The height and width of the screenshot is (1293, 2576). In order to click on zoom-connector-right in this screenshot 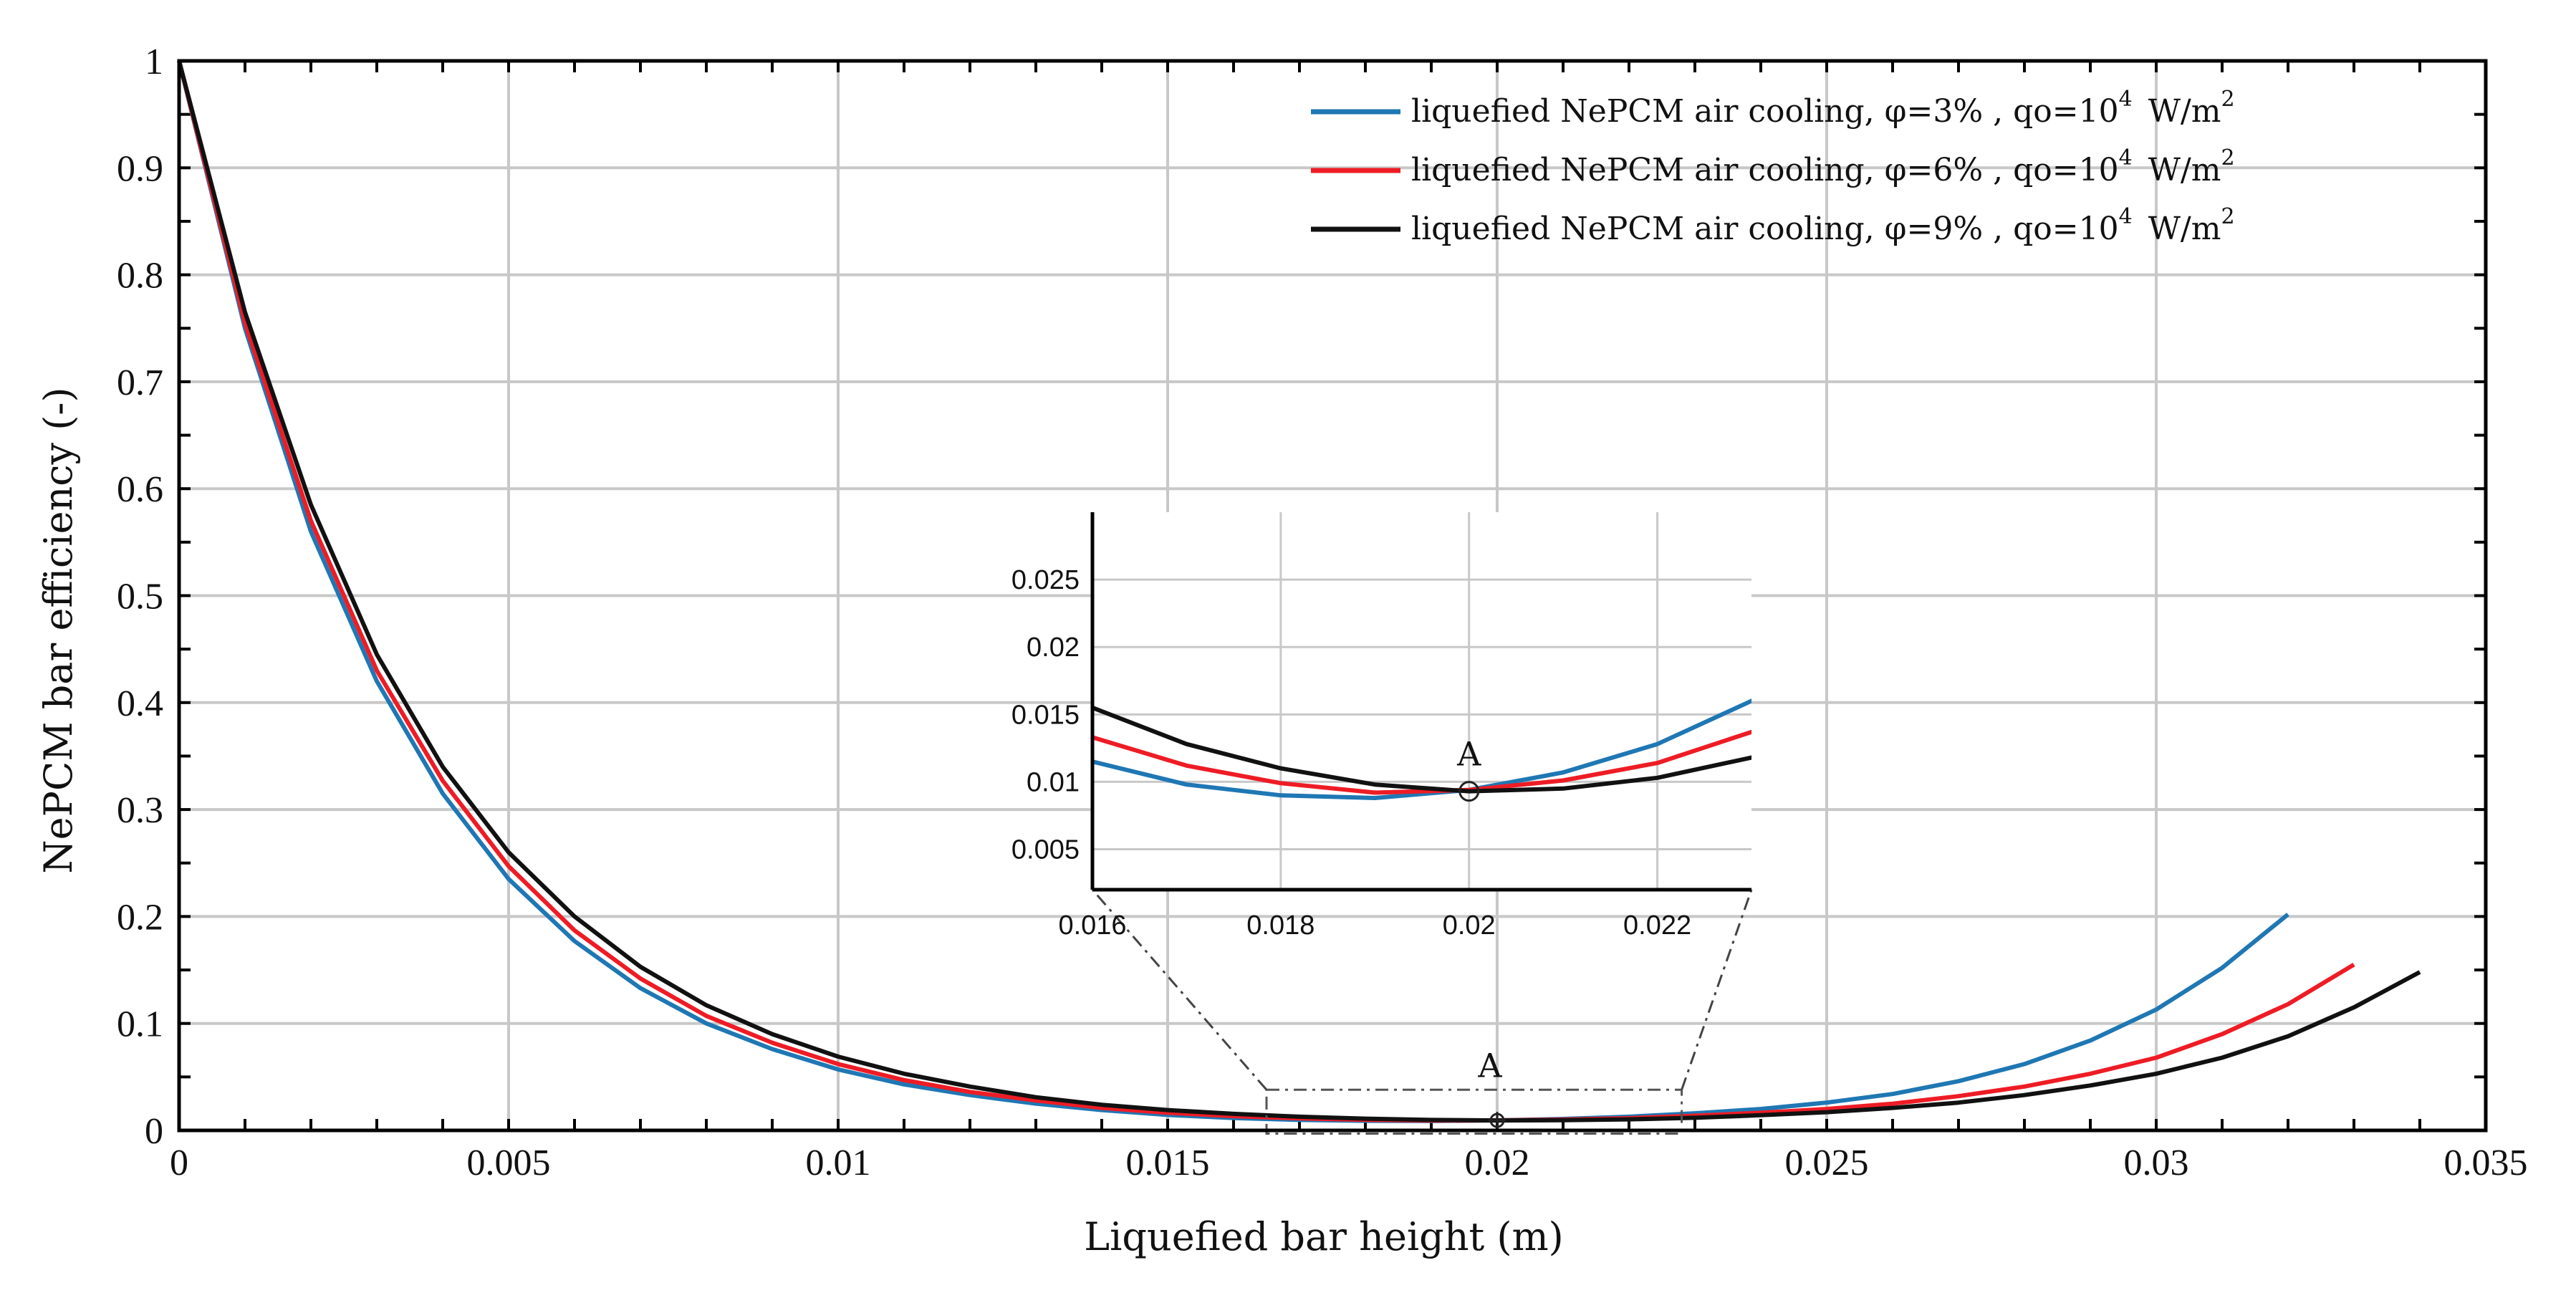, I will do `click(1717, 989)`.